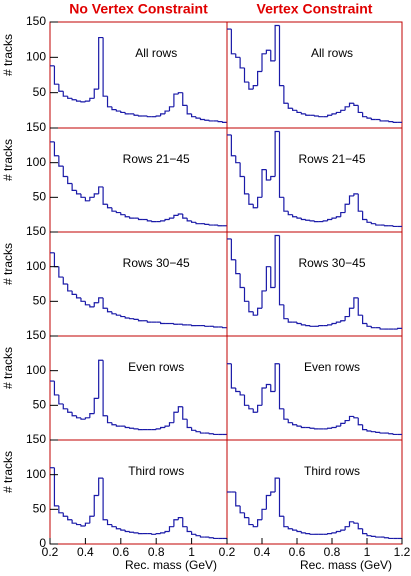 This screenshot has width=411, height=576. I want to click on x-tick-label: 0.2, so click(227, 552).